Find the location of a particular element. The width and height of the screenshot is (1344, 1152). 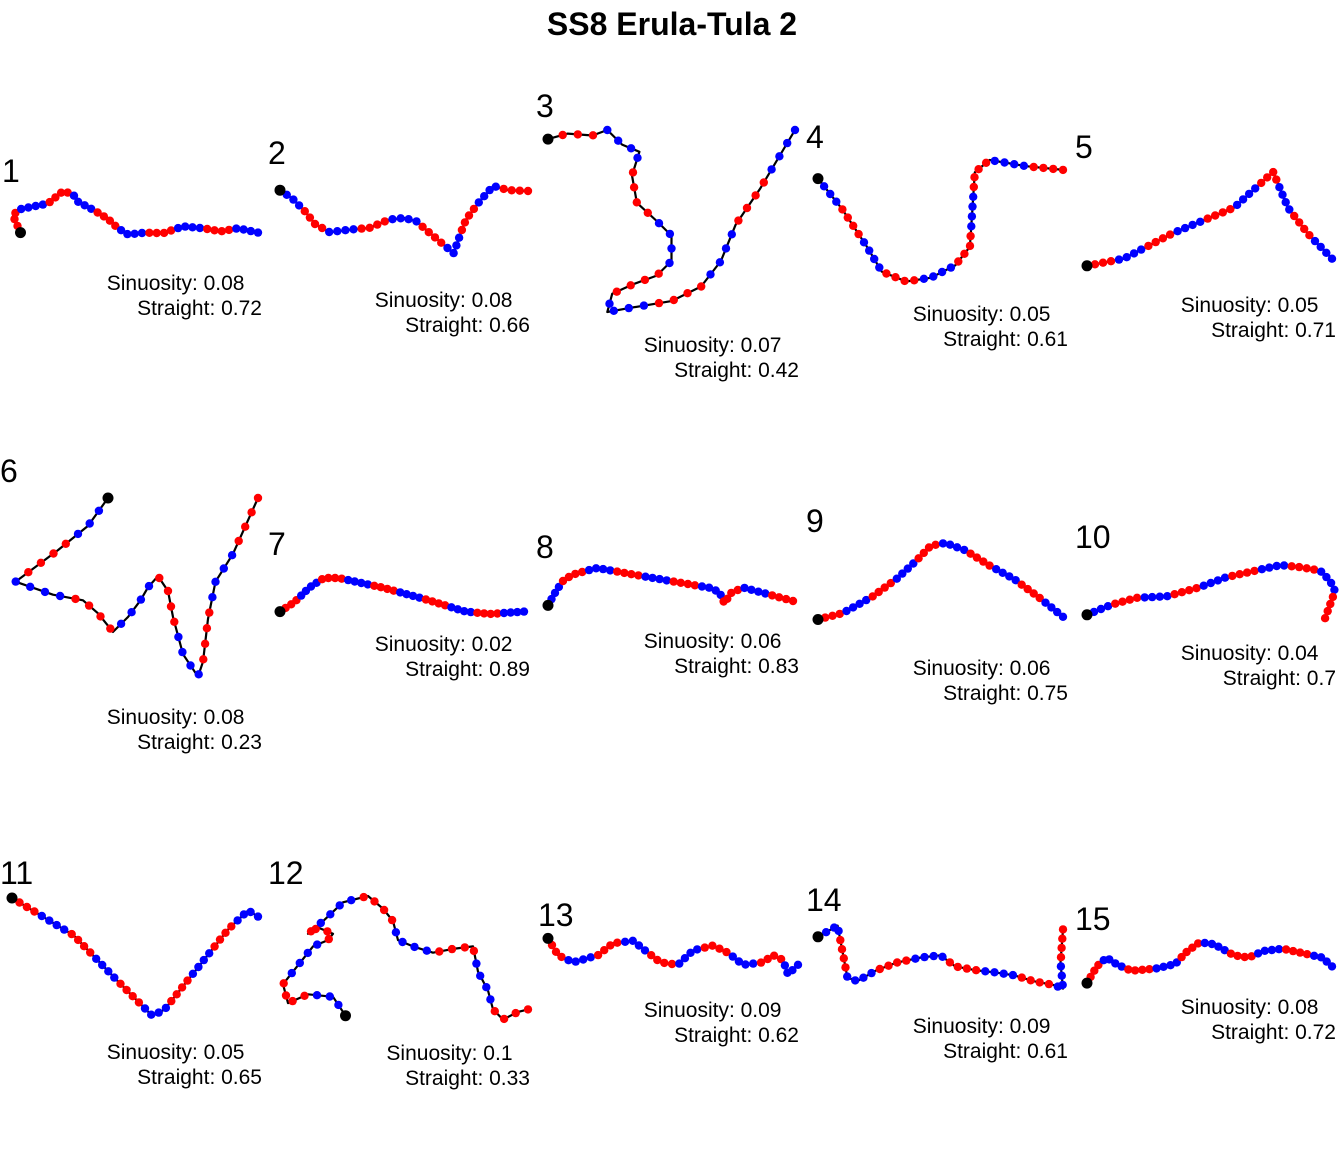

track-panel-9: 9 Sinuosity: 0.06 Straight: 0.75 is located at coordinates (937, 604).